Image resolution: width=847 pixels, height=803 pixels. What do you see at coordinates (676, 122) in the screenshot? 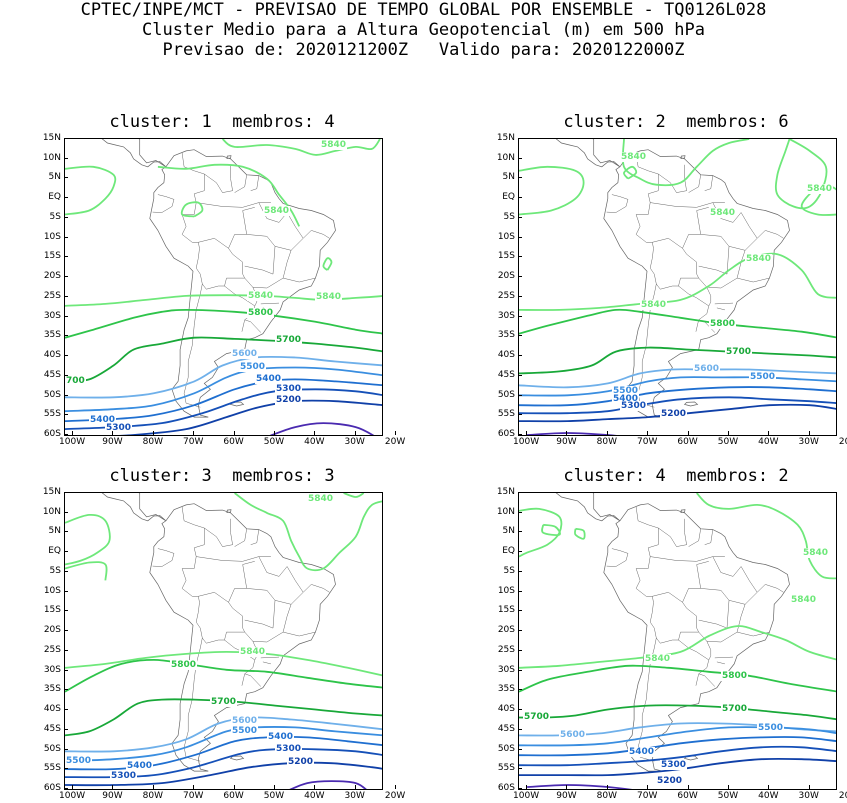
I see `panel-title-cluster-2: cluster: 2 membros: 6` at bounding box center [676, 122].